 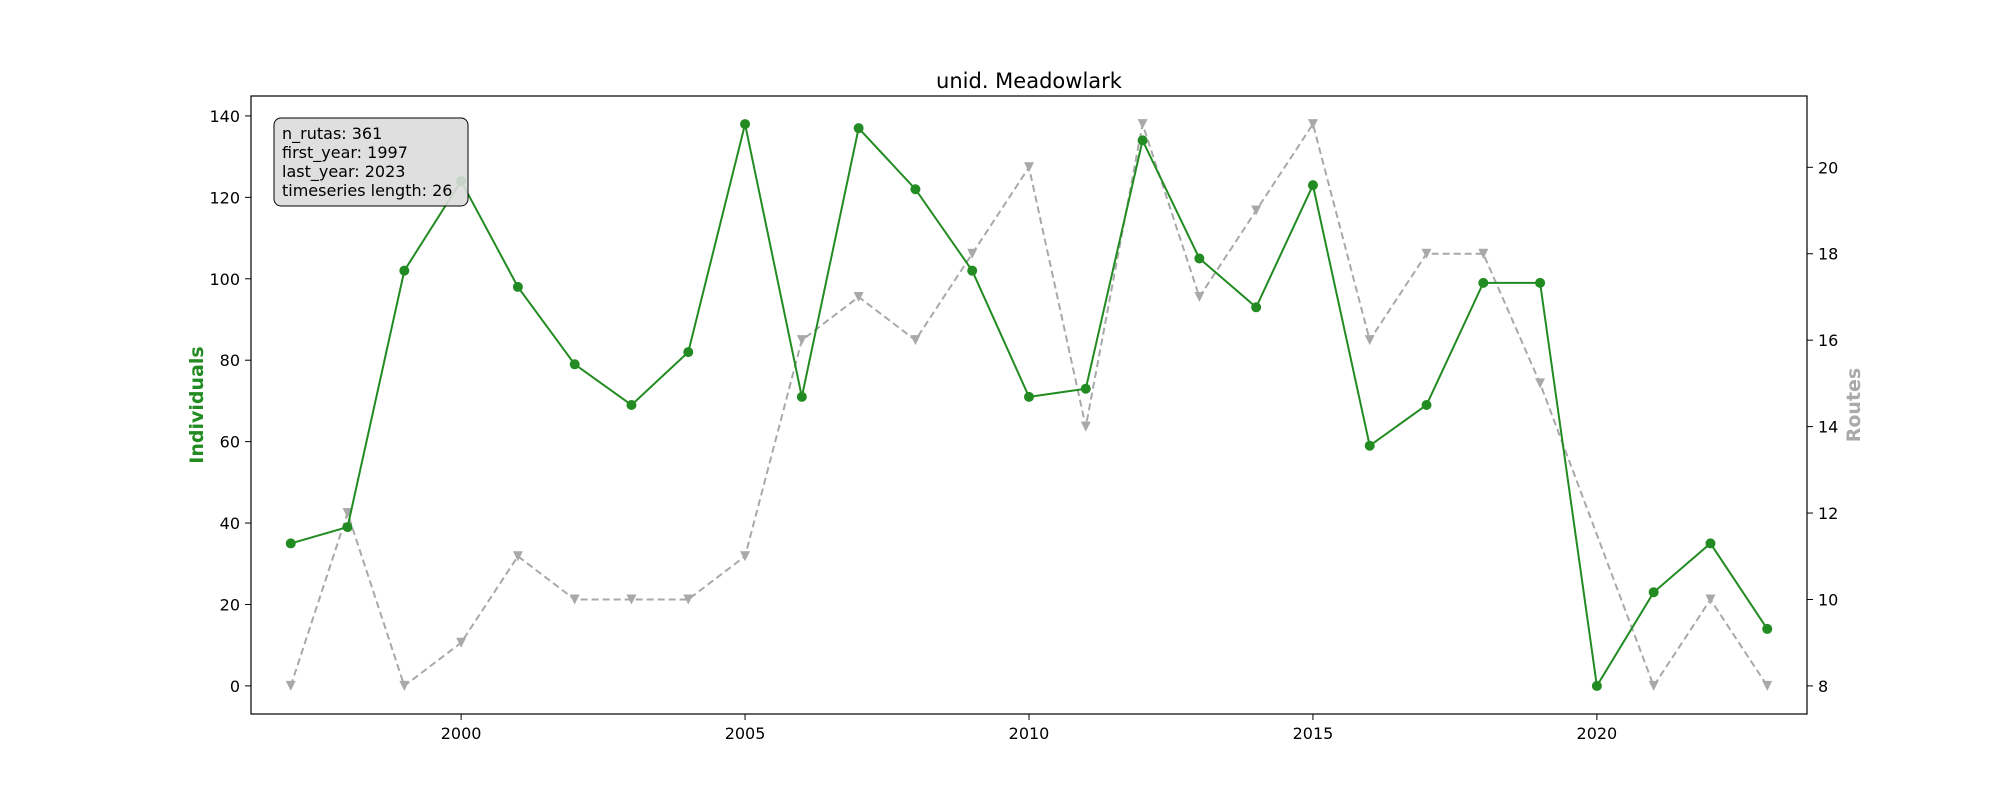 What do you see at coordinates (1828, 254) in the screenshot?
I see `y-right-tick-label: 18` at bounding box center [1828, 254].